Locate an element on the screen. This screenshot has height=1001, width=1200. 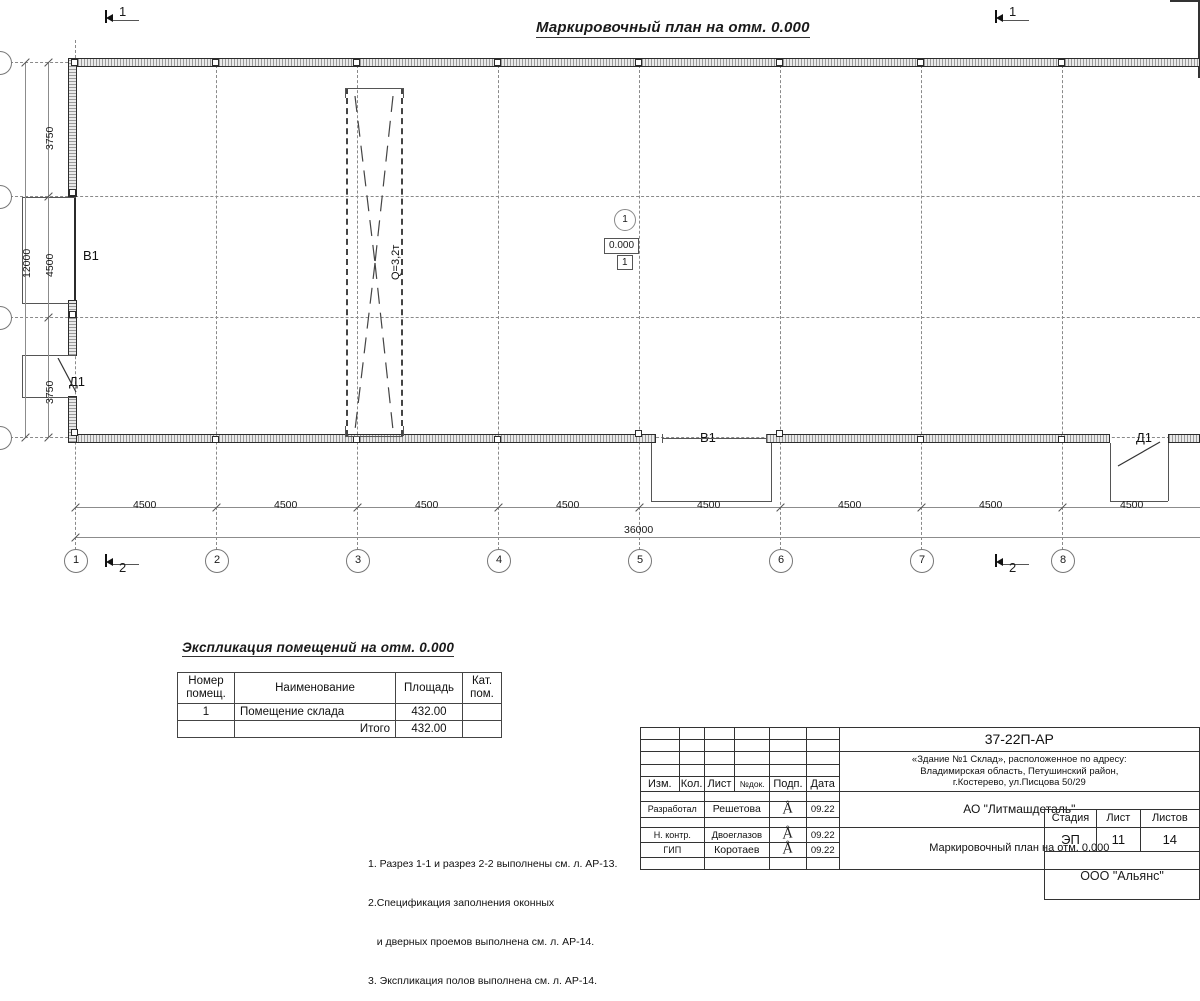
object-line-2: Владимирская область, Петушинский район, is located at coordinates (1019, 771).